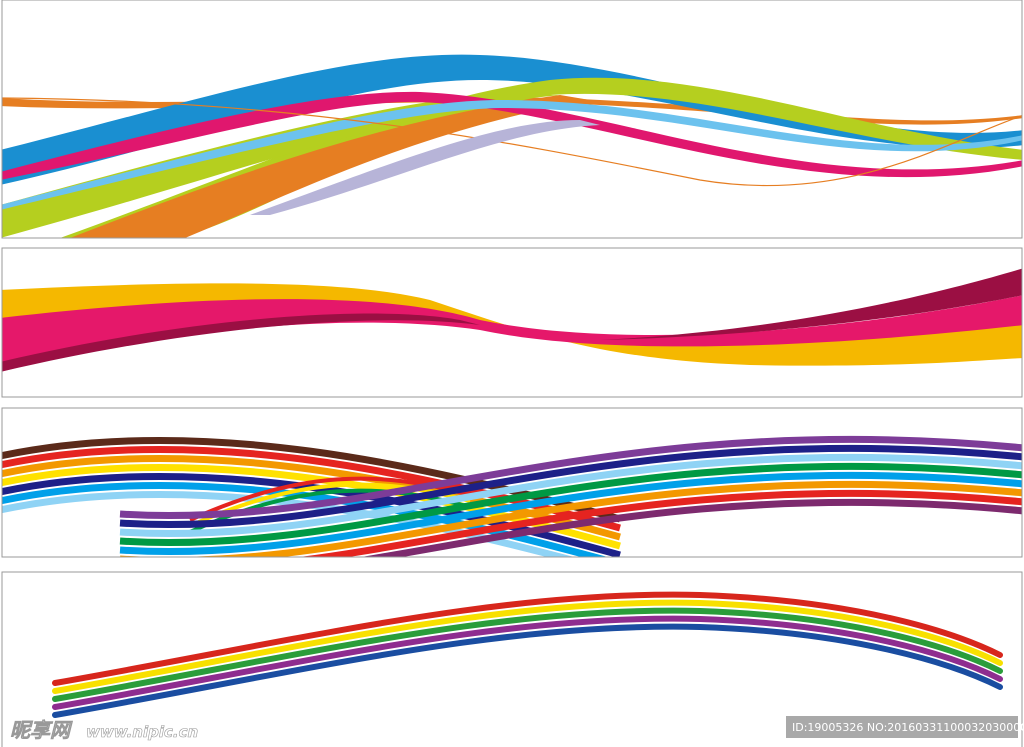 The image size is (1024, 747). Describe the element at coordinates (142, 732) in the screenshot. I see `watermark-url: www.nipic.cn` at that location.